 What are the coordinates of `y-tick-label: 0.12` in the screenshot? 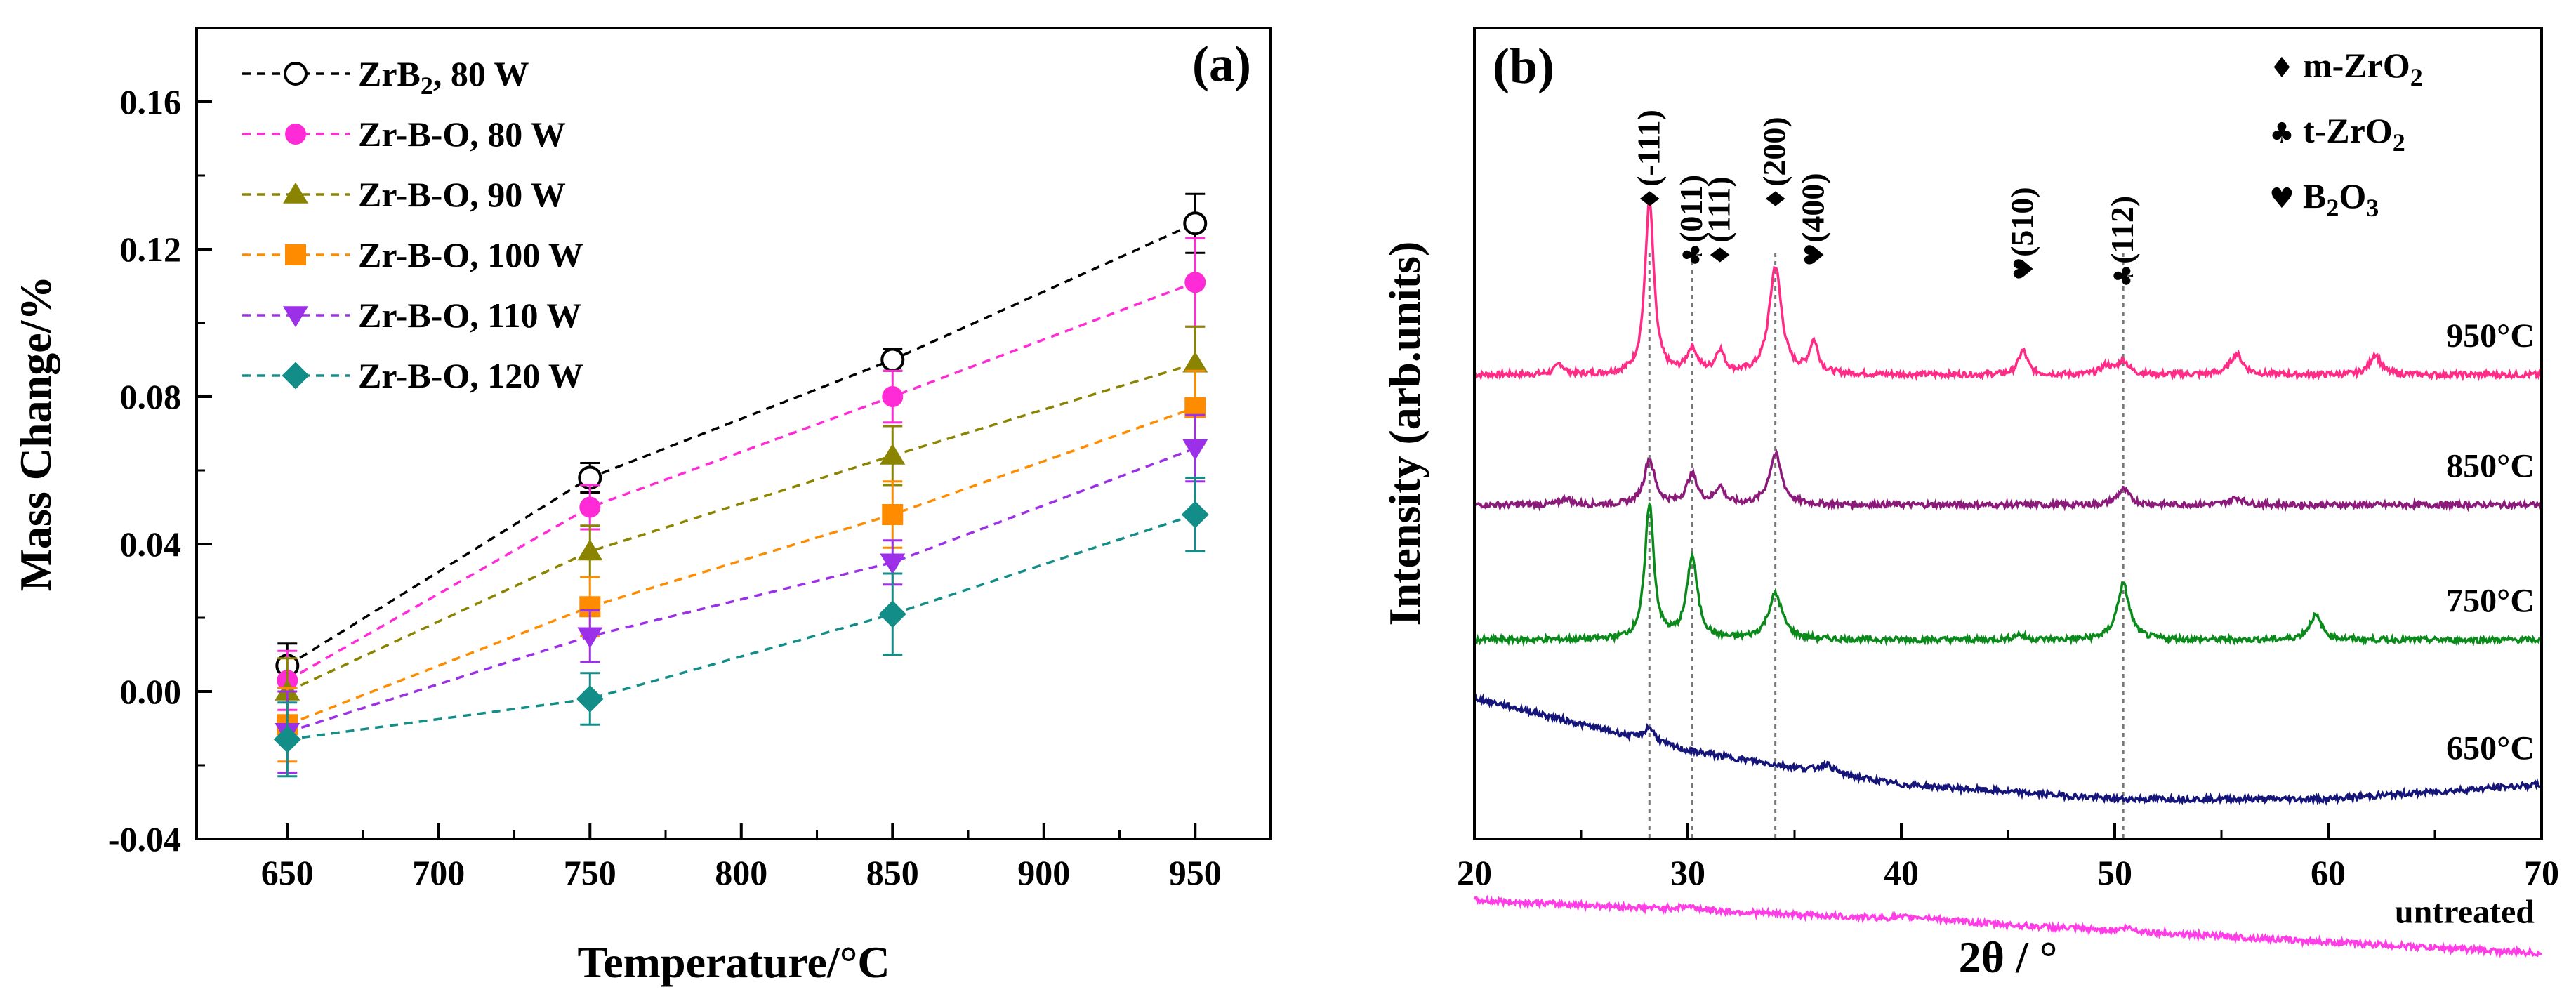 It's located at (151, 249).